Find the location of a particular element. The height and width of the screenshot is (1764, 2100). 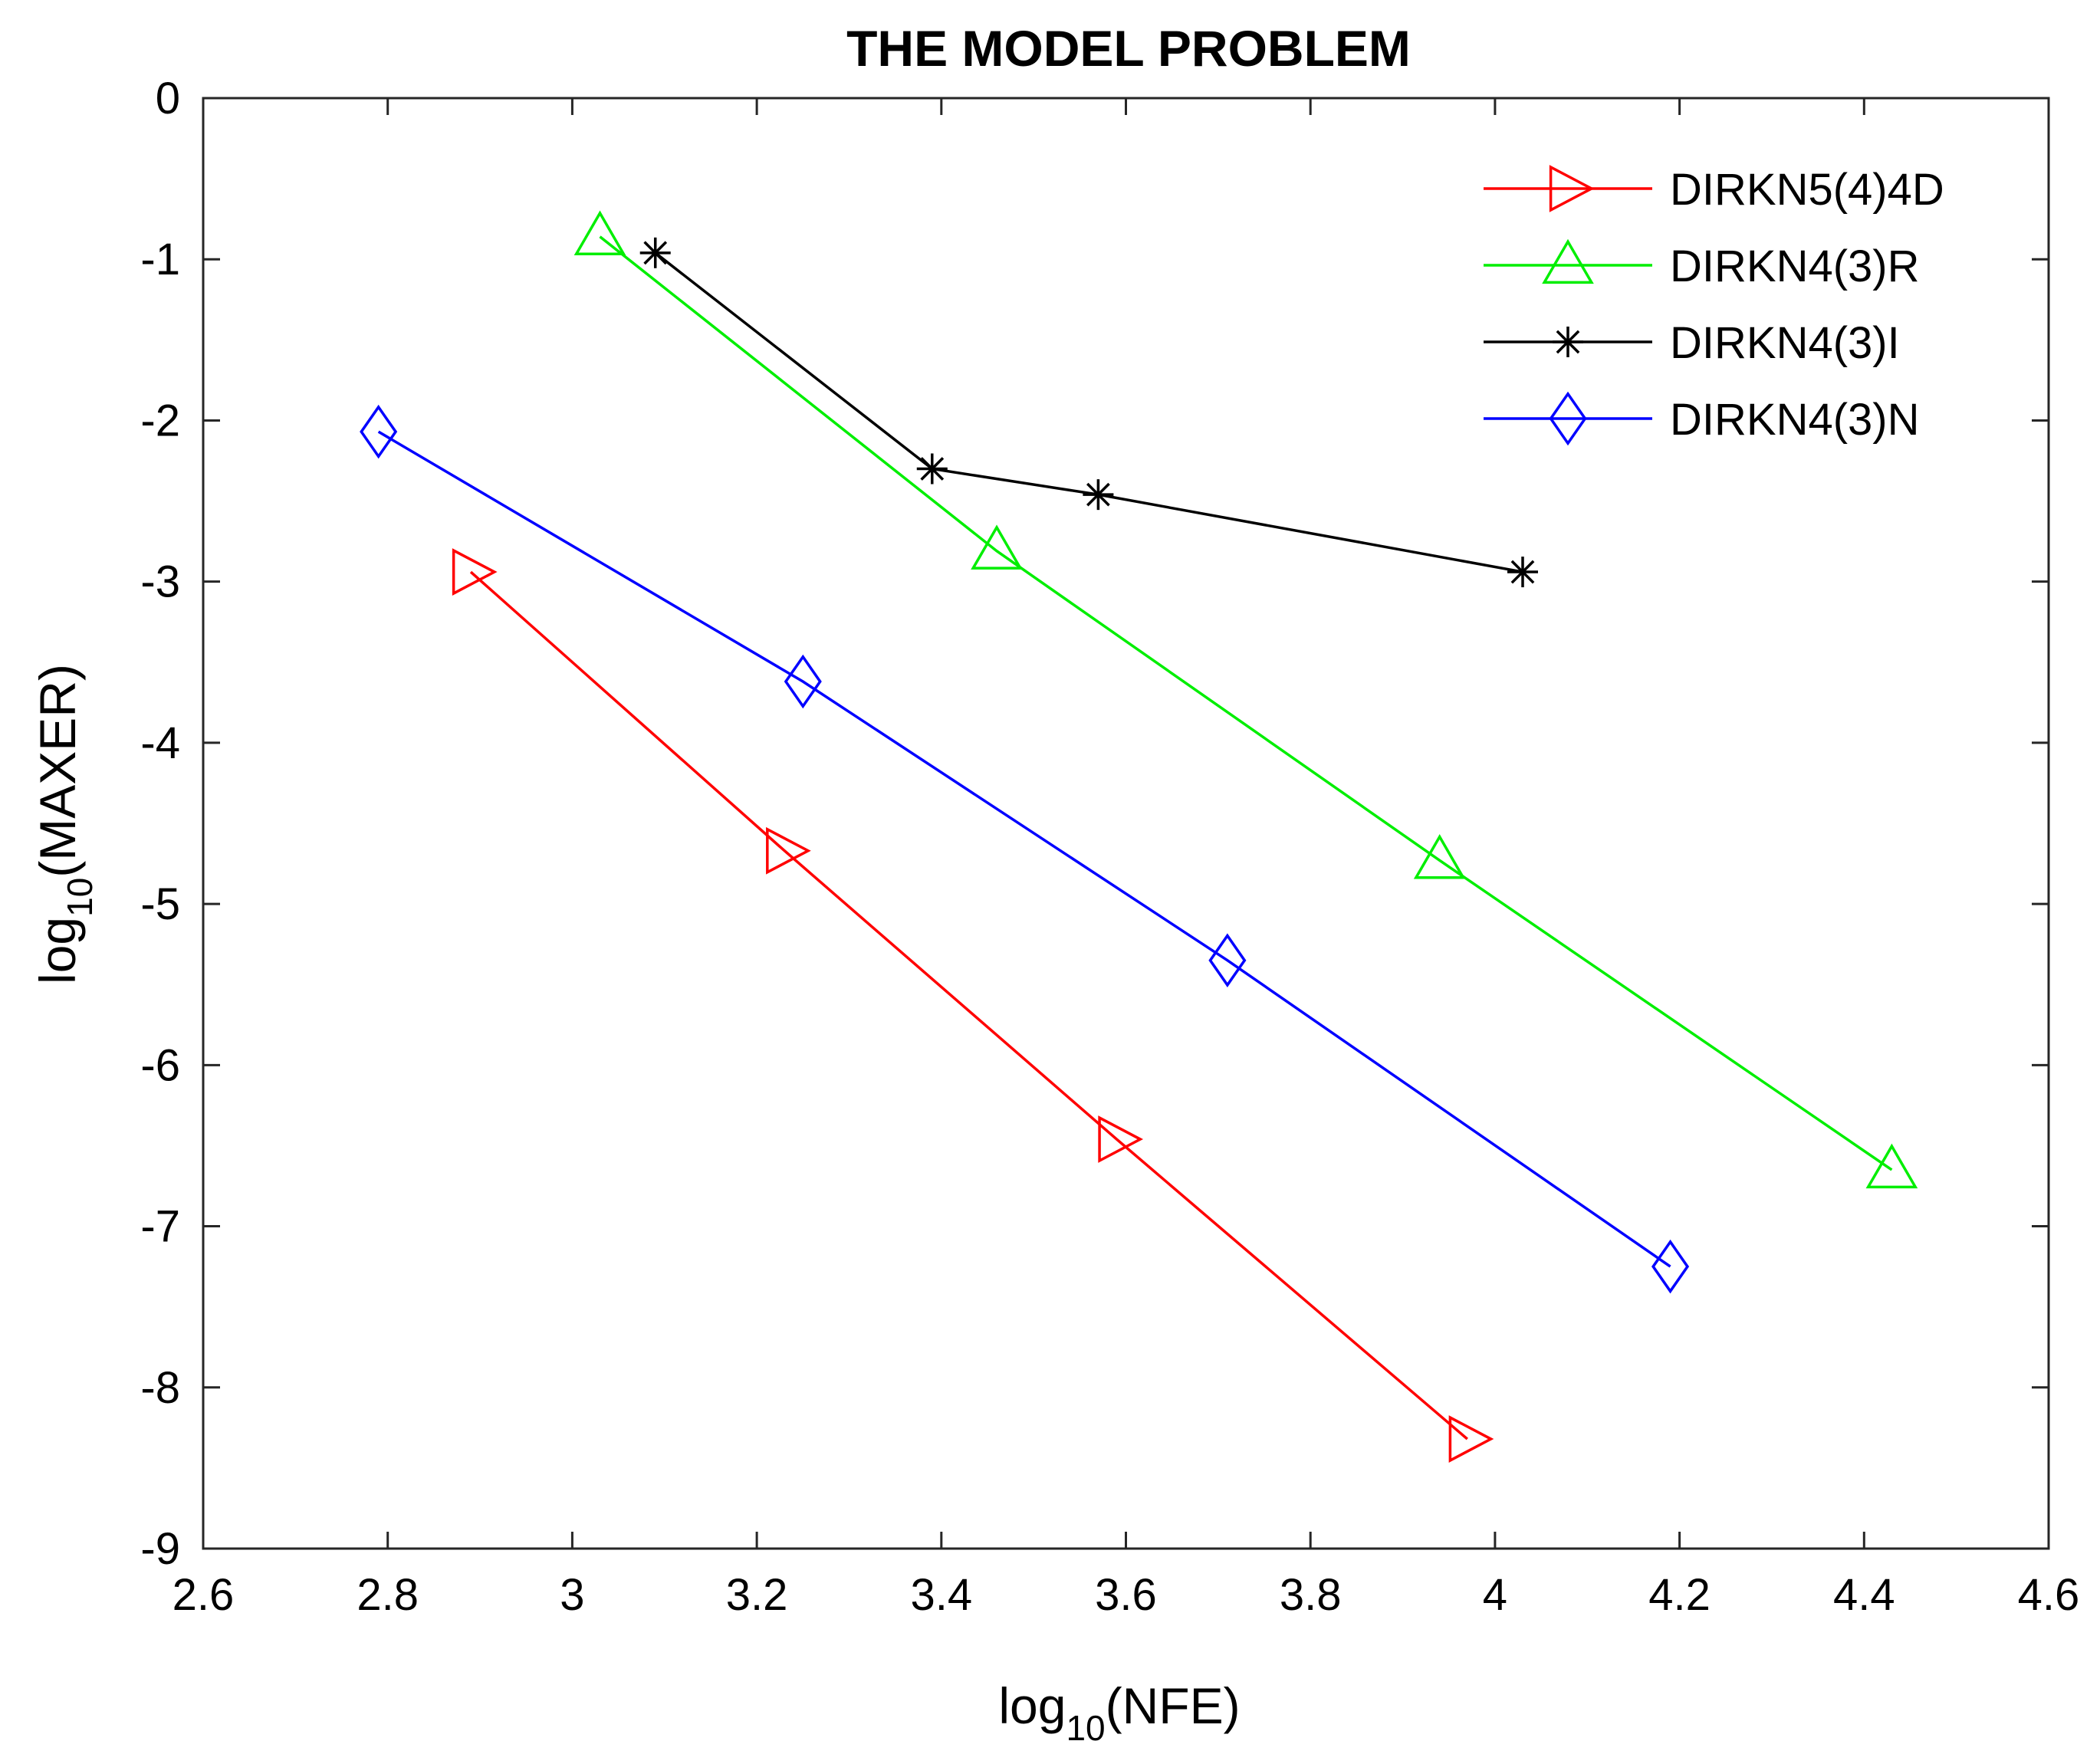

x-tick-label: 3.2 is located at coordinates (757, 1595).